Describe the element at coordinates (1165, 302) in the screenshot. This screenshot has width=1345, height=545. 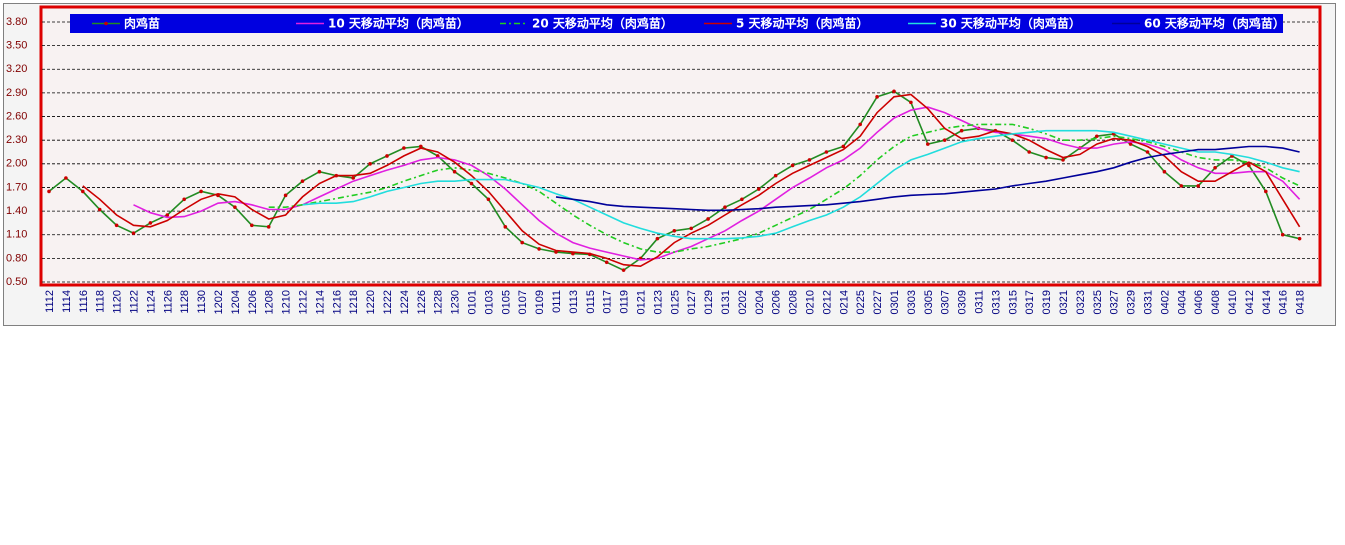
I see `x-tick-label: 0402` at that location.